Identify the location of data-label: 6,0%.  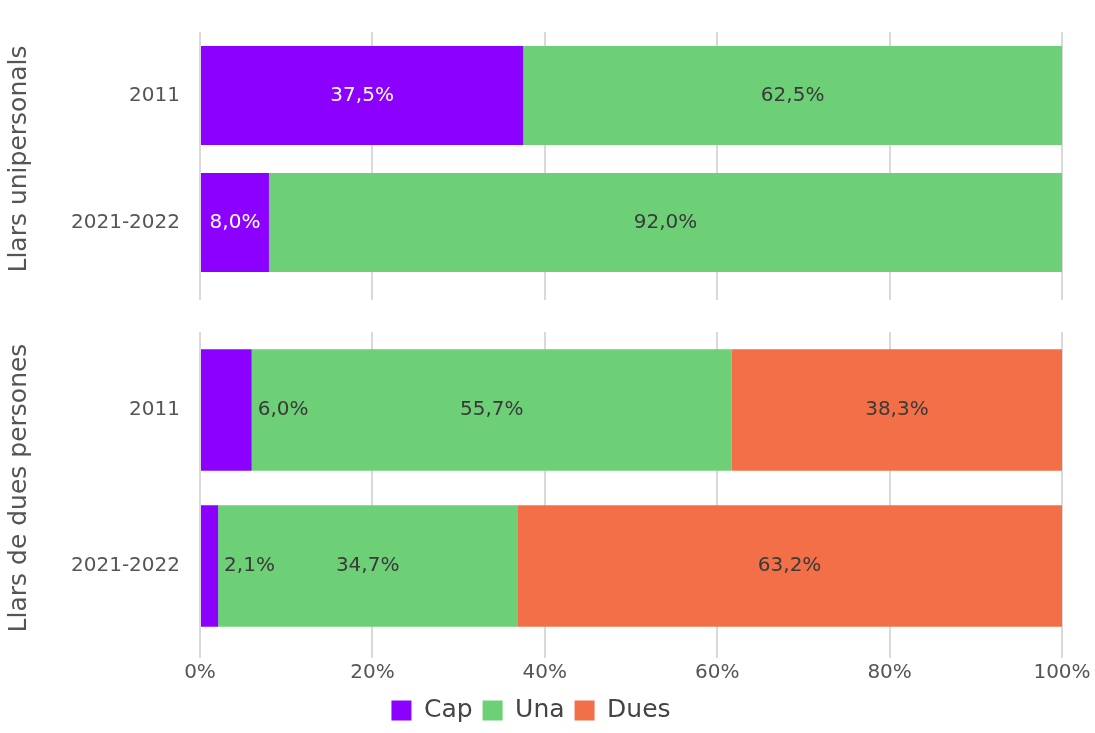
(283, 408).